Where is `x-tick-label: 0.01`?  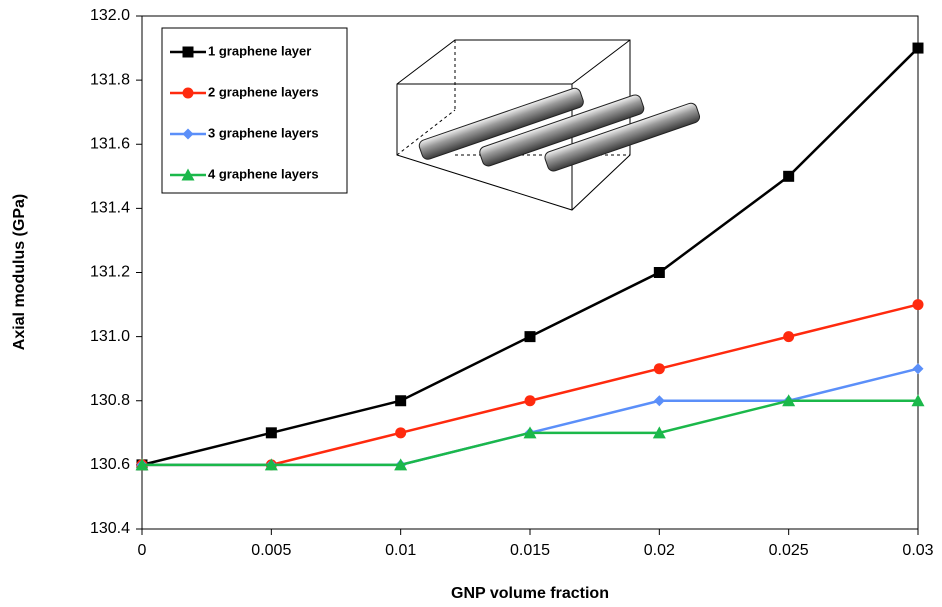 x-tick-label: 0.01 is located at coordinates (400, 550).